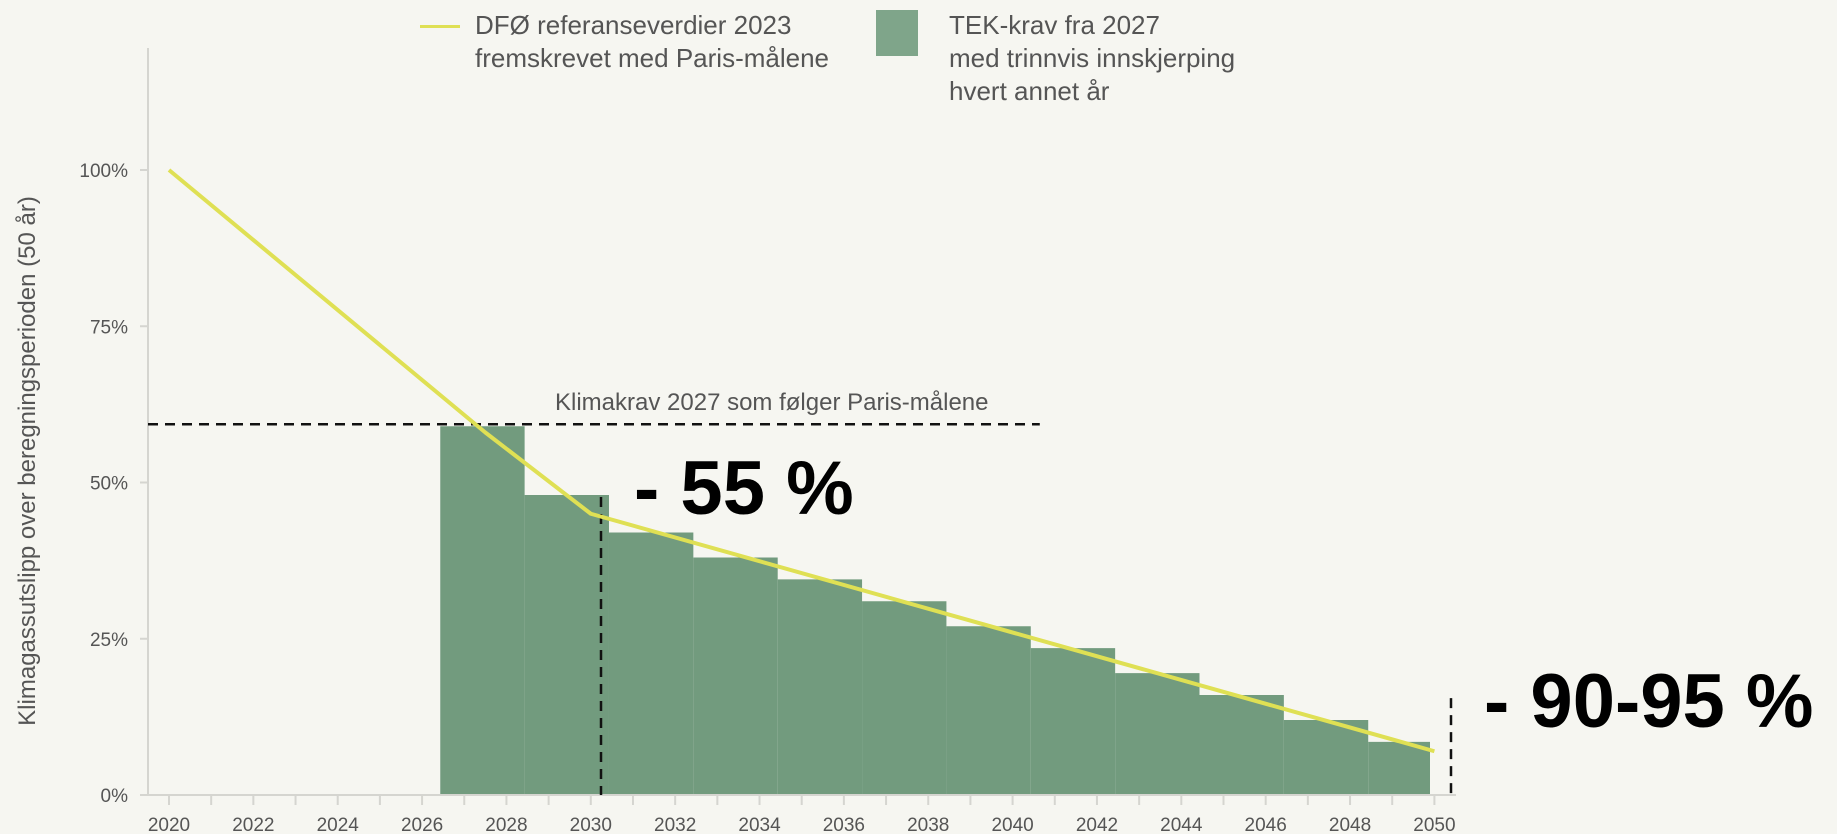 Image resolution: width=1837 pixels, height=834 pixels. I want to click on legend-area-swatch, so click(897, 33).